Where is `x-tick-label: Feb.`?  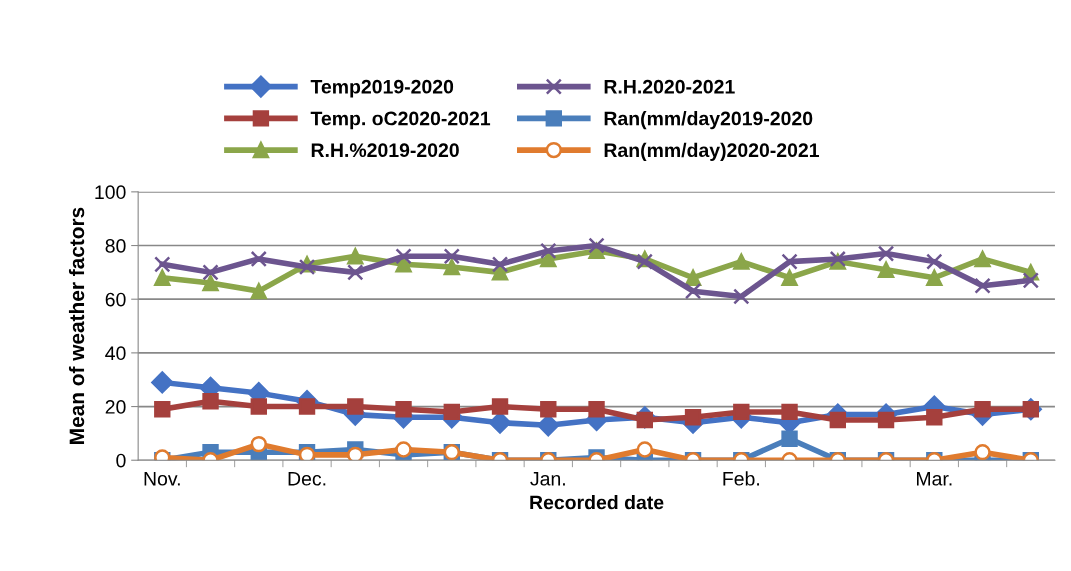
x-tick-label: Feb. is located at coordinates (741, 478).